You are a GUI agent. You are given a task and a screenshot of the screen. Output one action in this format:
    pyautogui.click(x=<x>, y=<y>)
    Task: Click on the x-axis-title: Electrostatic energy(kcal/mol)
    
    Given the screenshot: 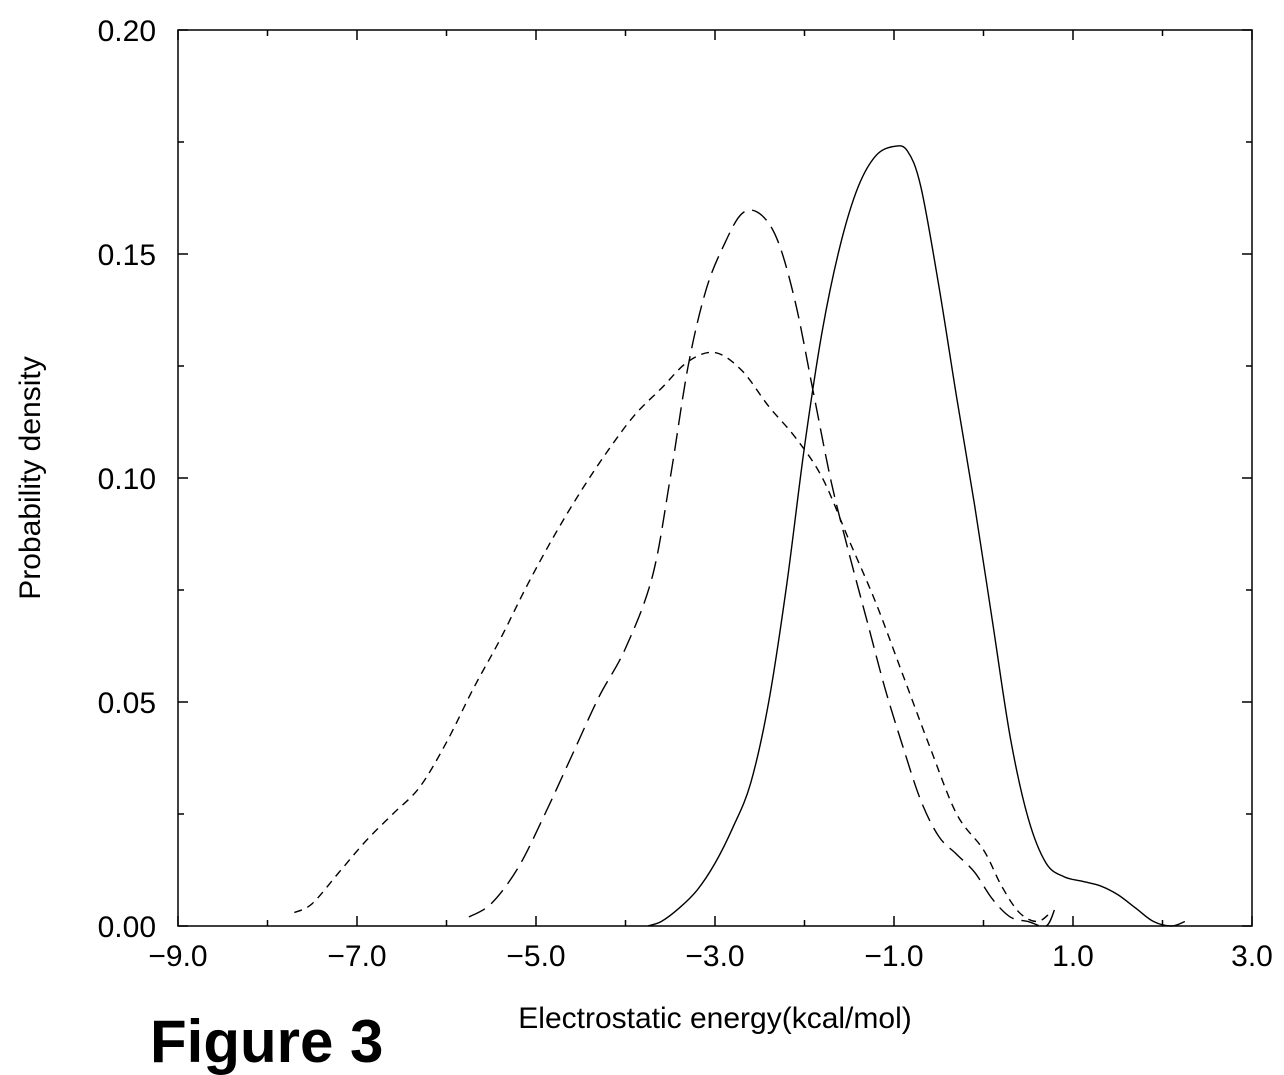 What is the action you would take?
    pyautogui.click(x=714, y=1018)
    